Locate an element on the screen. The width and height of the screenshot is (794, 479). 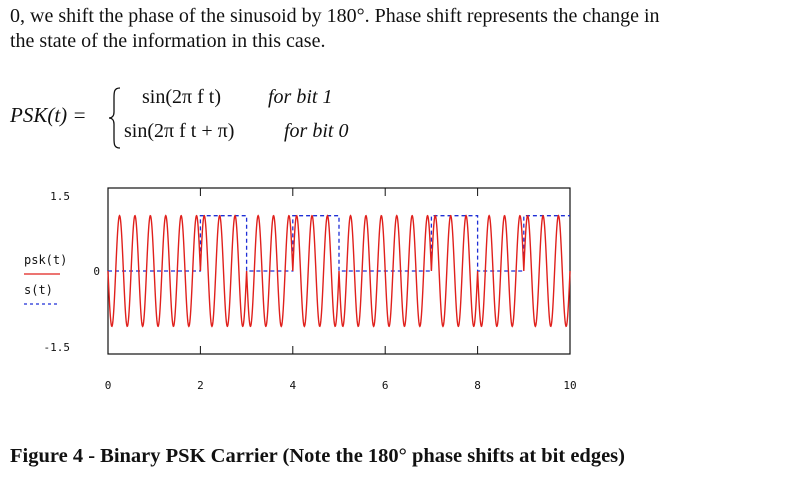
equation-lhs: PSK(t) = is located at coordinates (48, 115).